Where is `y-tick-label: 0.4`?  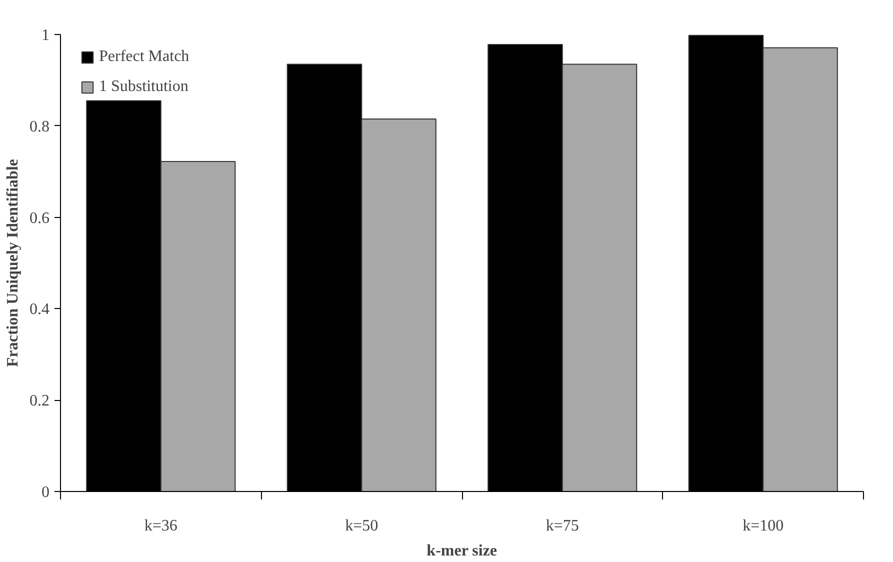 y-tick-label: 0.4 is located at coordinates (40, 309).